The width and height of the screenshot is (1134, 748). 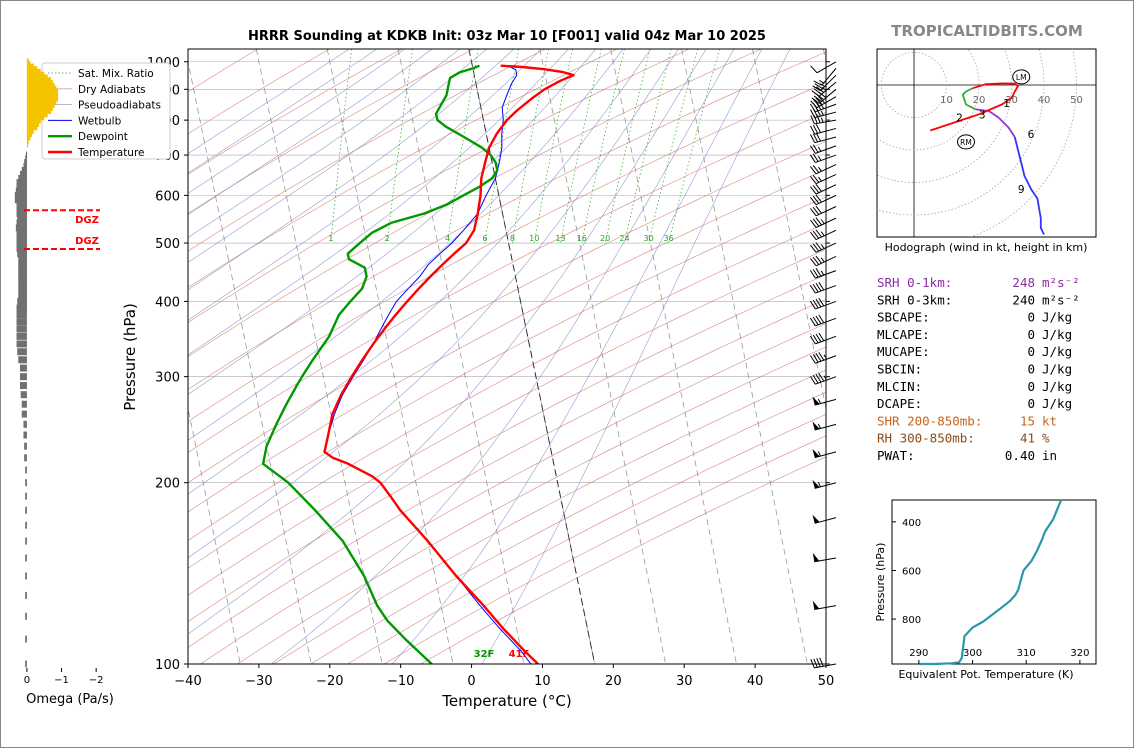 I want to click on dgz-top-label: DGZ, so click(x=87, y=241).